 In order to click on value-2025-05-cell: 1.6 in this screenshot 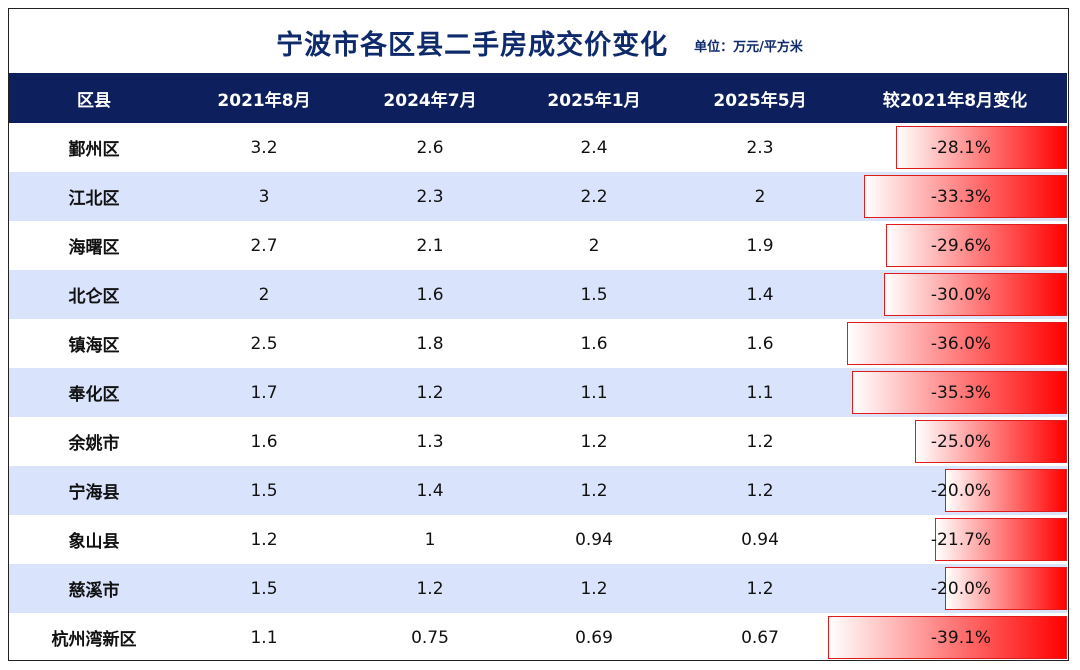, I will do `click(760, 343)`.